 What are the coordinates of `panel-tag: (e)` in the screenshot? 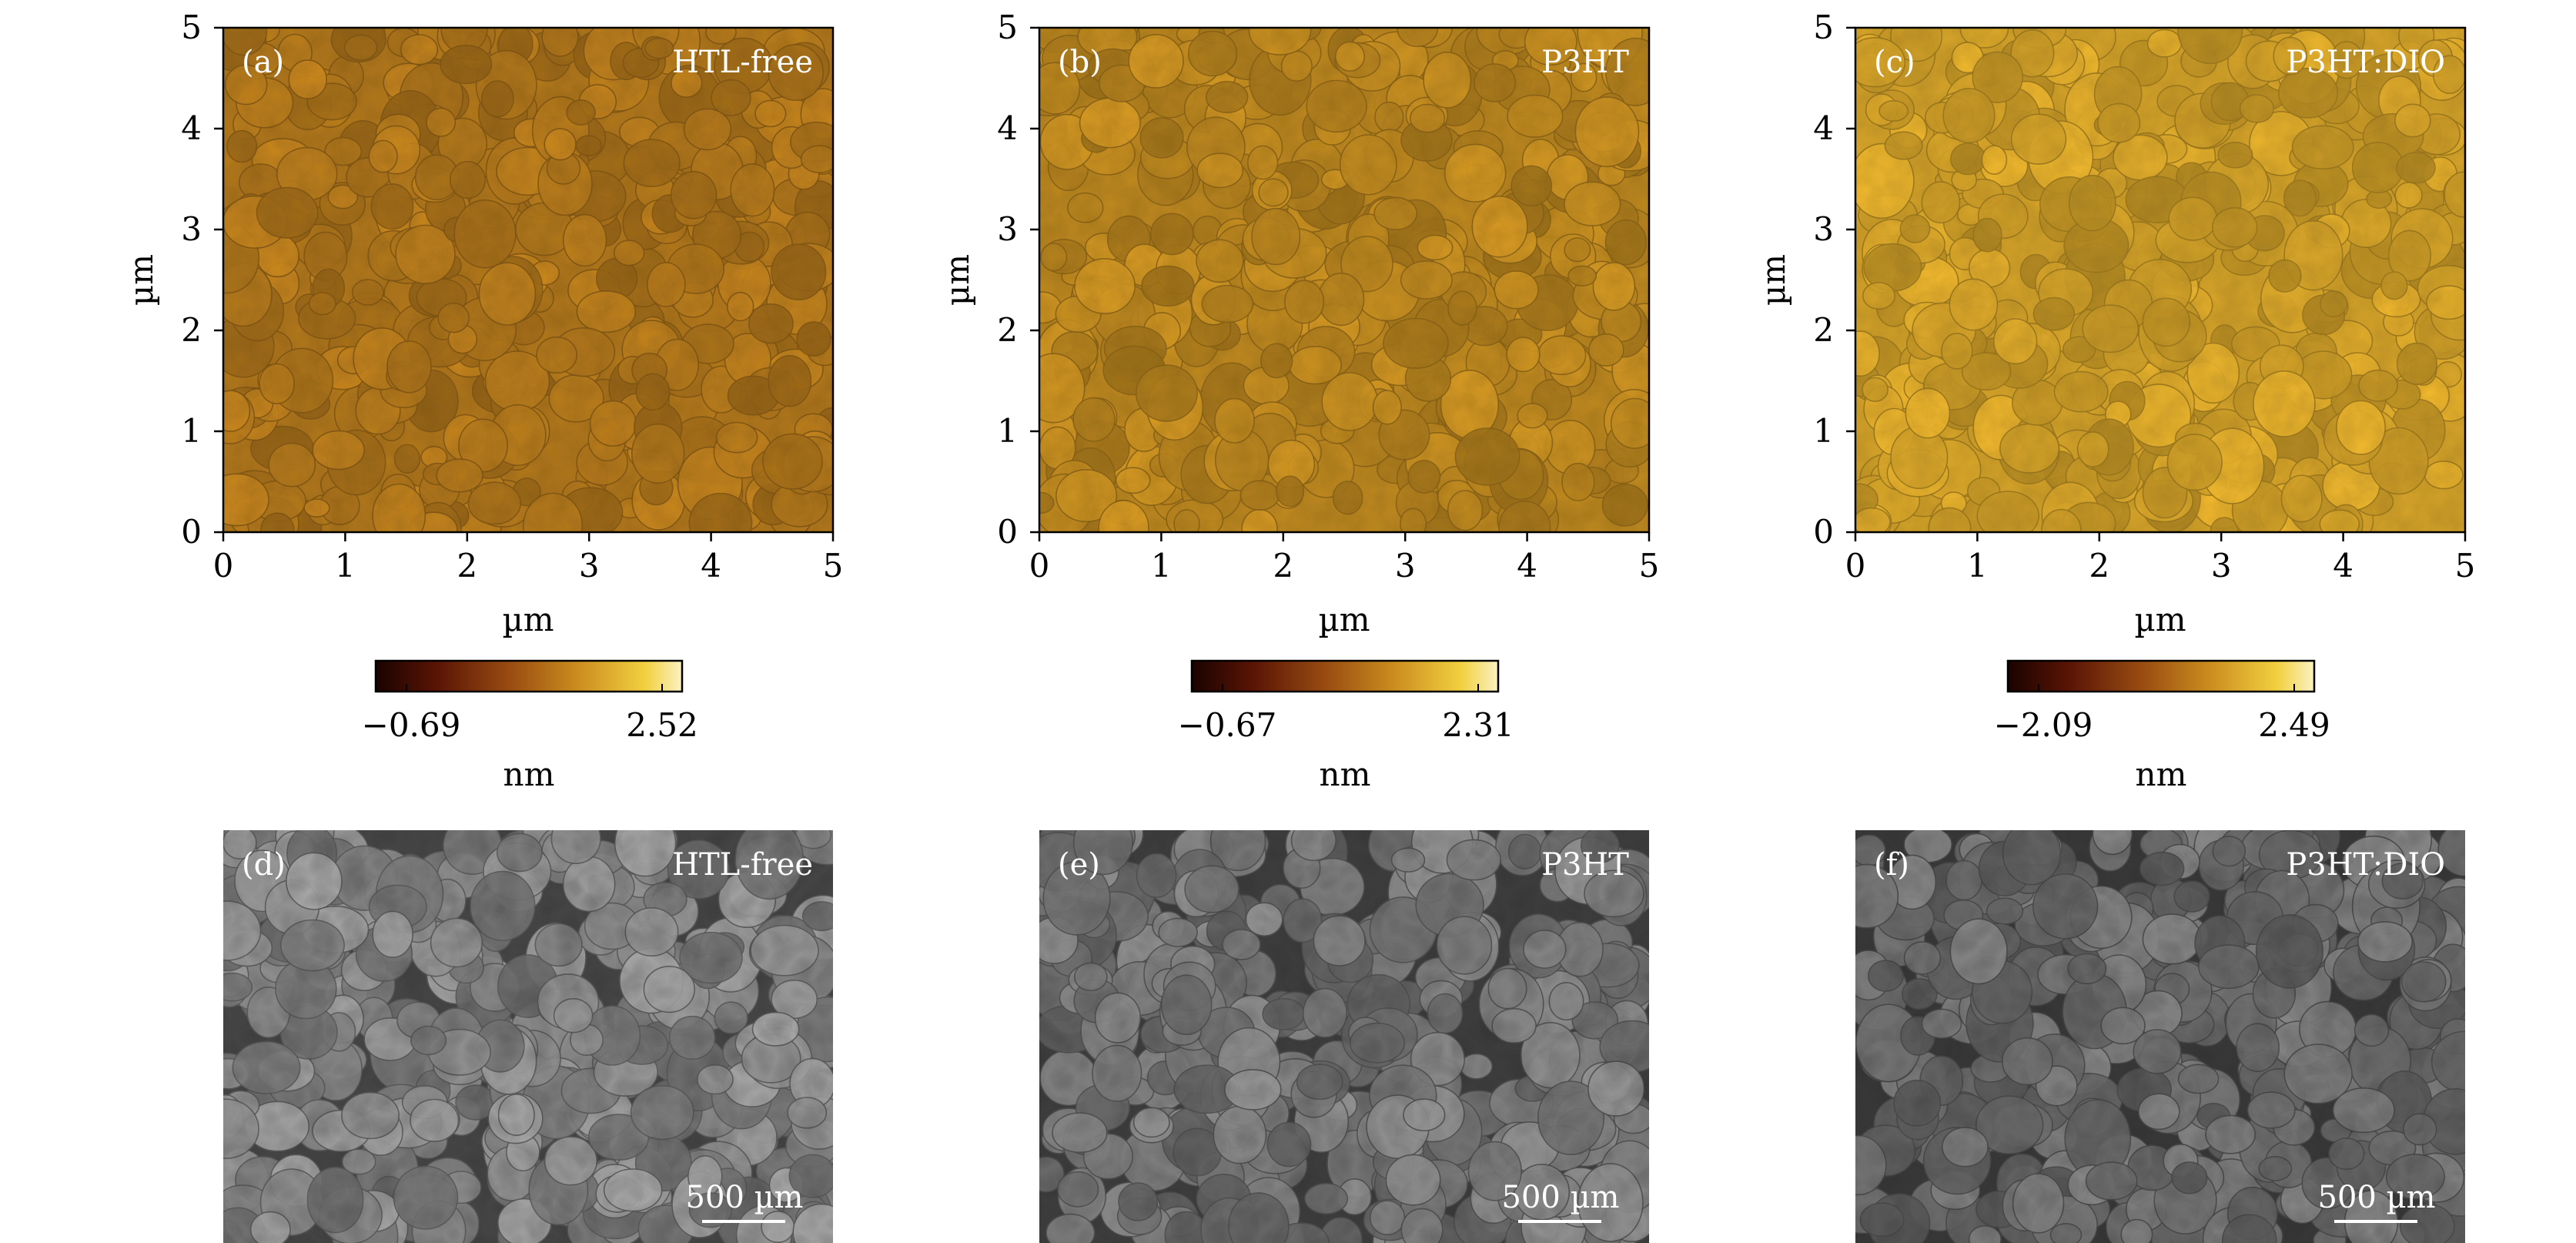 It's located at (1079, 865).